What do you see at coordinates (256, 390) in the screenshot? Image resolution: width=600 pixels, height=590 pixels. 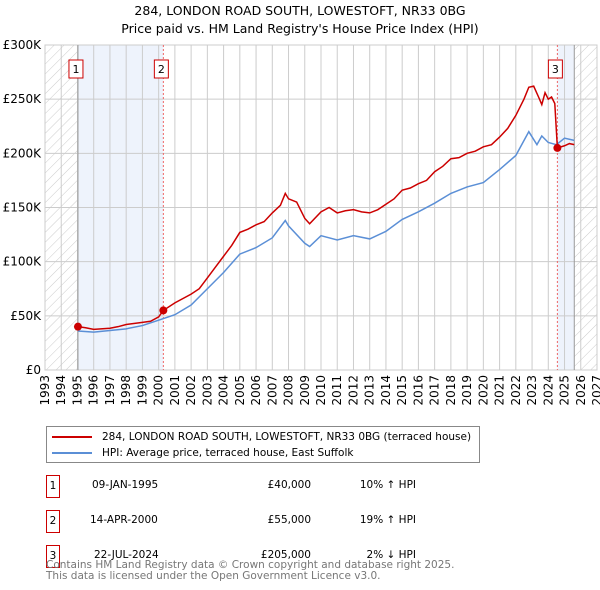 I see `x-tick-label: 2006` at bounding box center [256, 390].